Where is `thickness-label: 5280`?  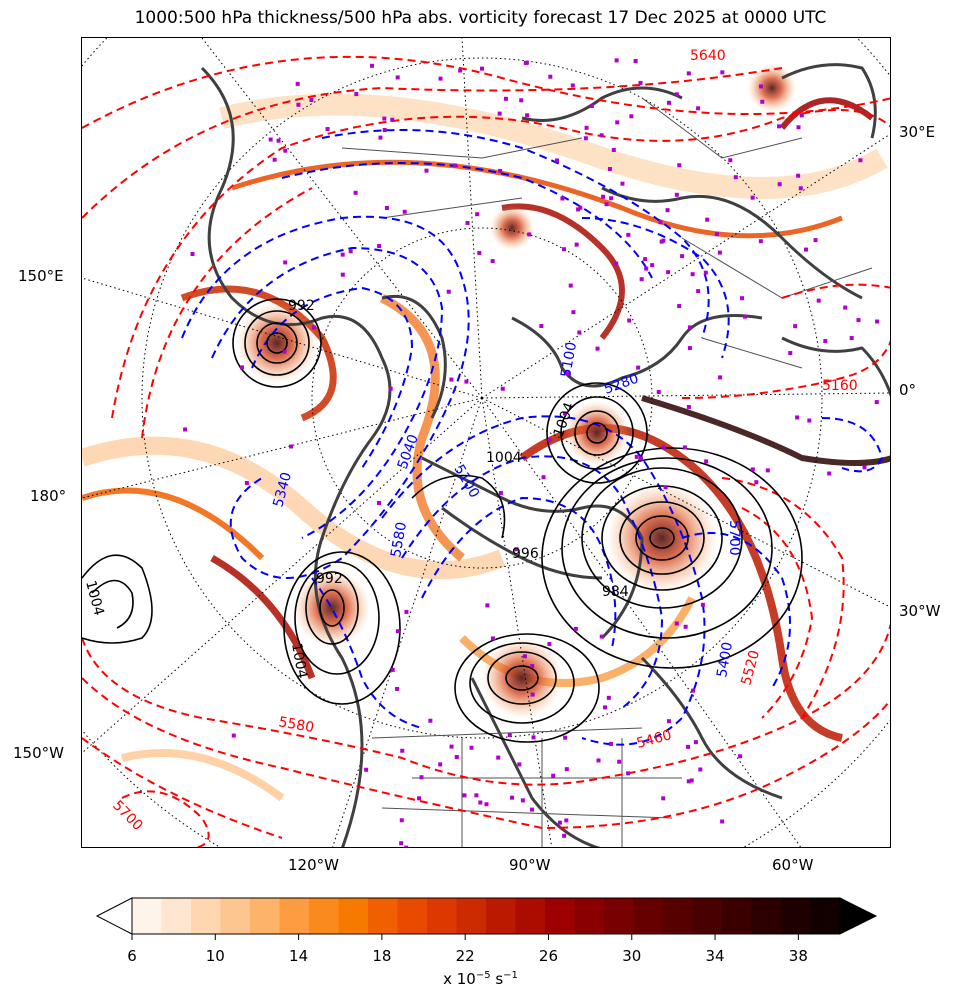
thickness-label: 5280 is located at coordinates (621, 384).